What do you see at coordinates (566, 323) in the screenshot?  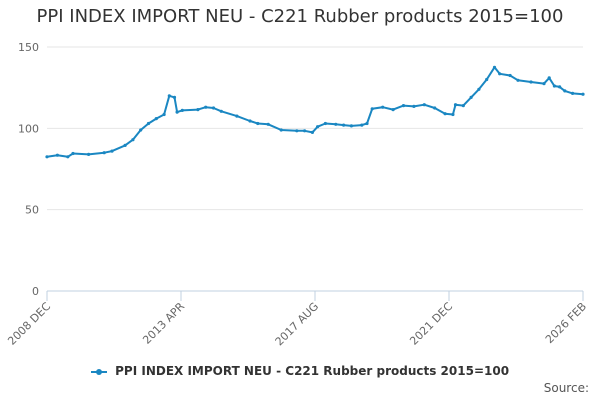 I see `x-tick-label: 2026 FEB` at bounding box center [566, 323].